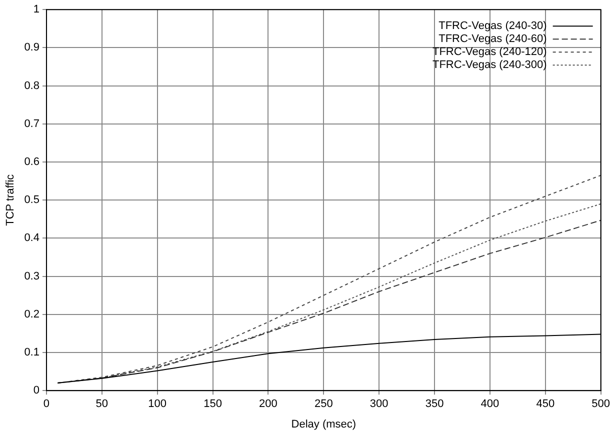  I want to click on y-tick-label: 0.2, so click(32, 314).